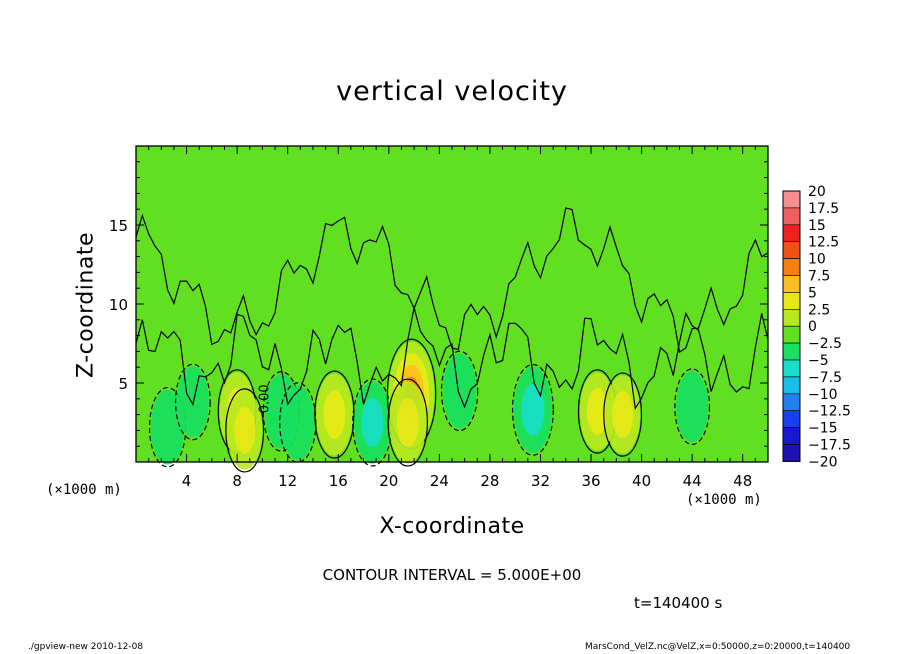 This screenshot has height=654, width=904. Describe the element at coordinates (812, 293) in the screenshot. I see `colorbar-label: 5` at that location.